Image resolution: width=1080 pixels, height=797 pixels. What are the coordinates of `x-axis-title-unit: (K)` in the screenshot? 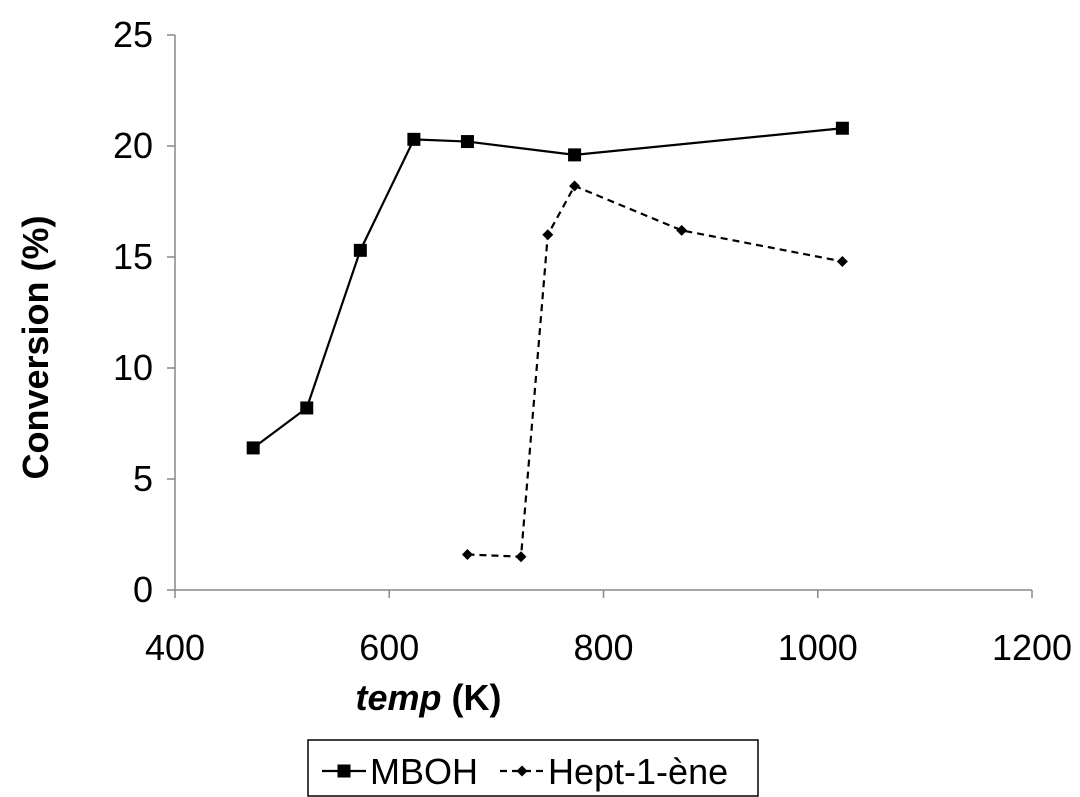 It's located at (472, 697).